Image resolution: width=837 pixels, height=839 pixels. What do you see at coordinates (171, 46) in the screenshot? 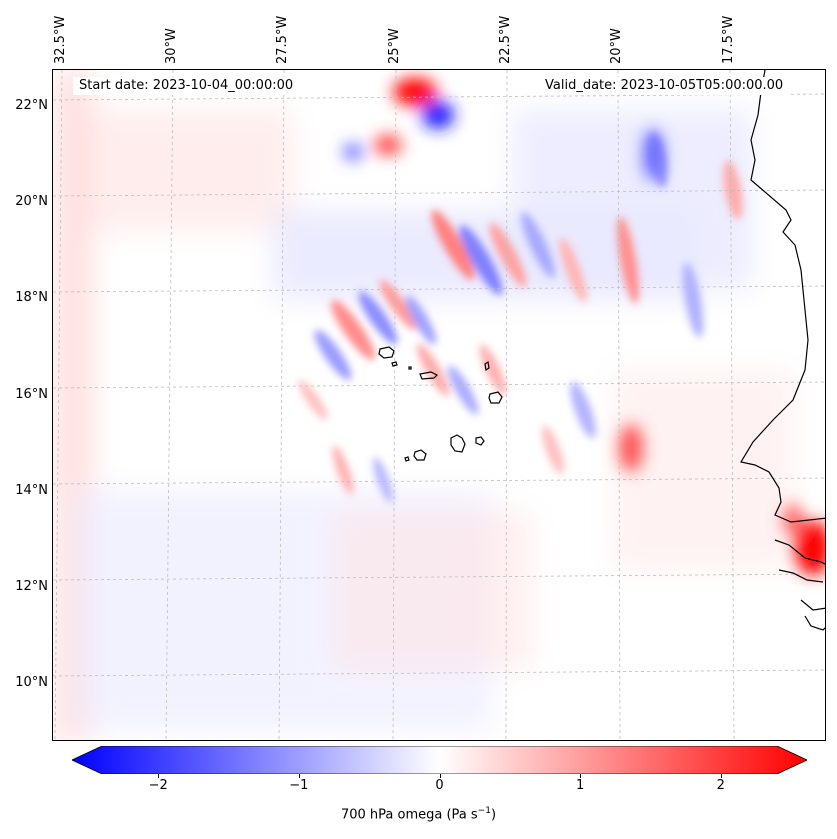
I see `lon-label-30w: 30°W` at bounding box center [171, 46].